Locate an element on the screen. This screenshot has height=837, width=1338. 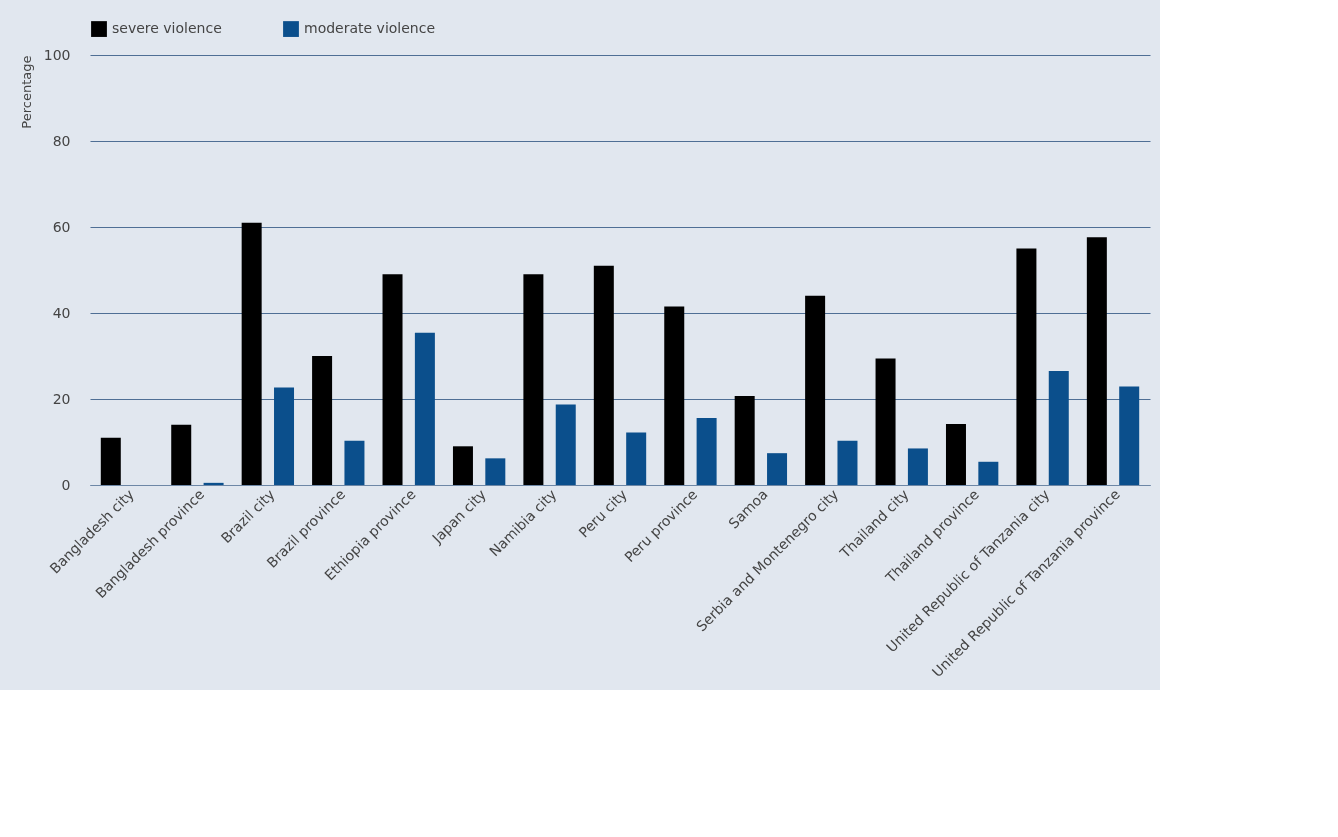
y-tick-label: 80 is located at coordinates (61, 140).